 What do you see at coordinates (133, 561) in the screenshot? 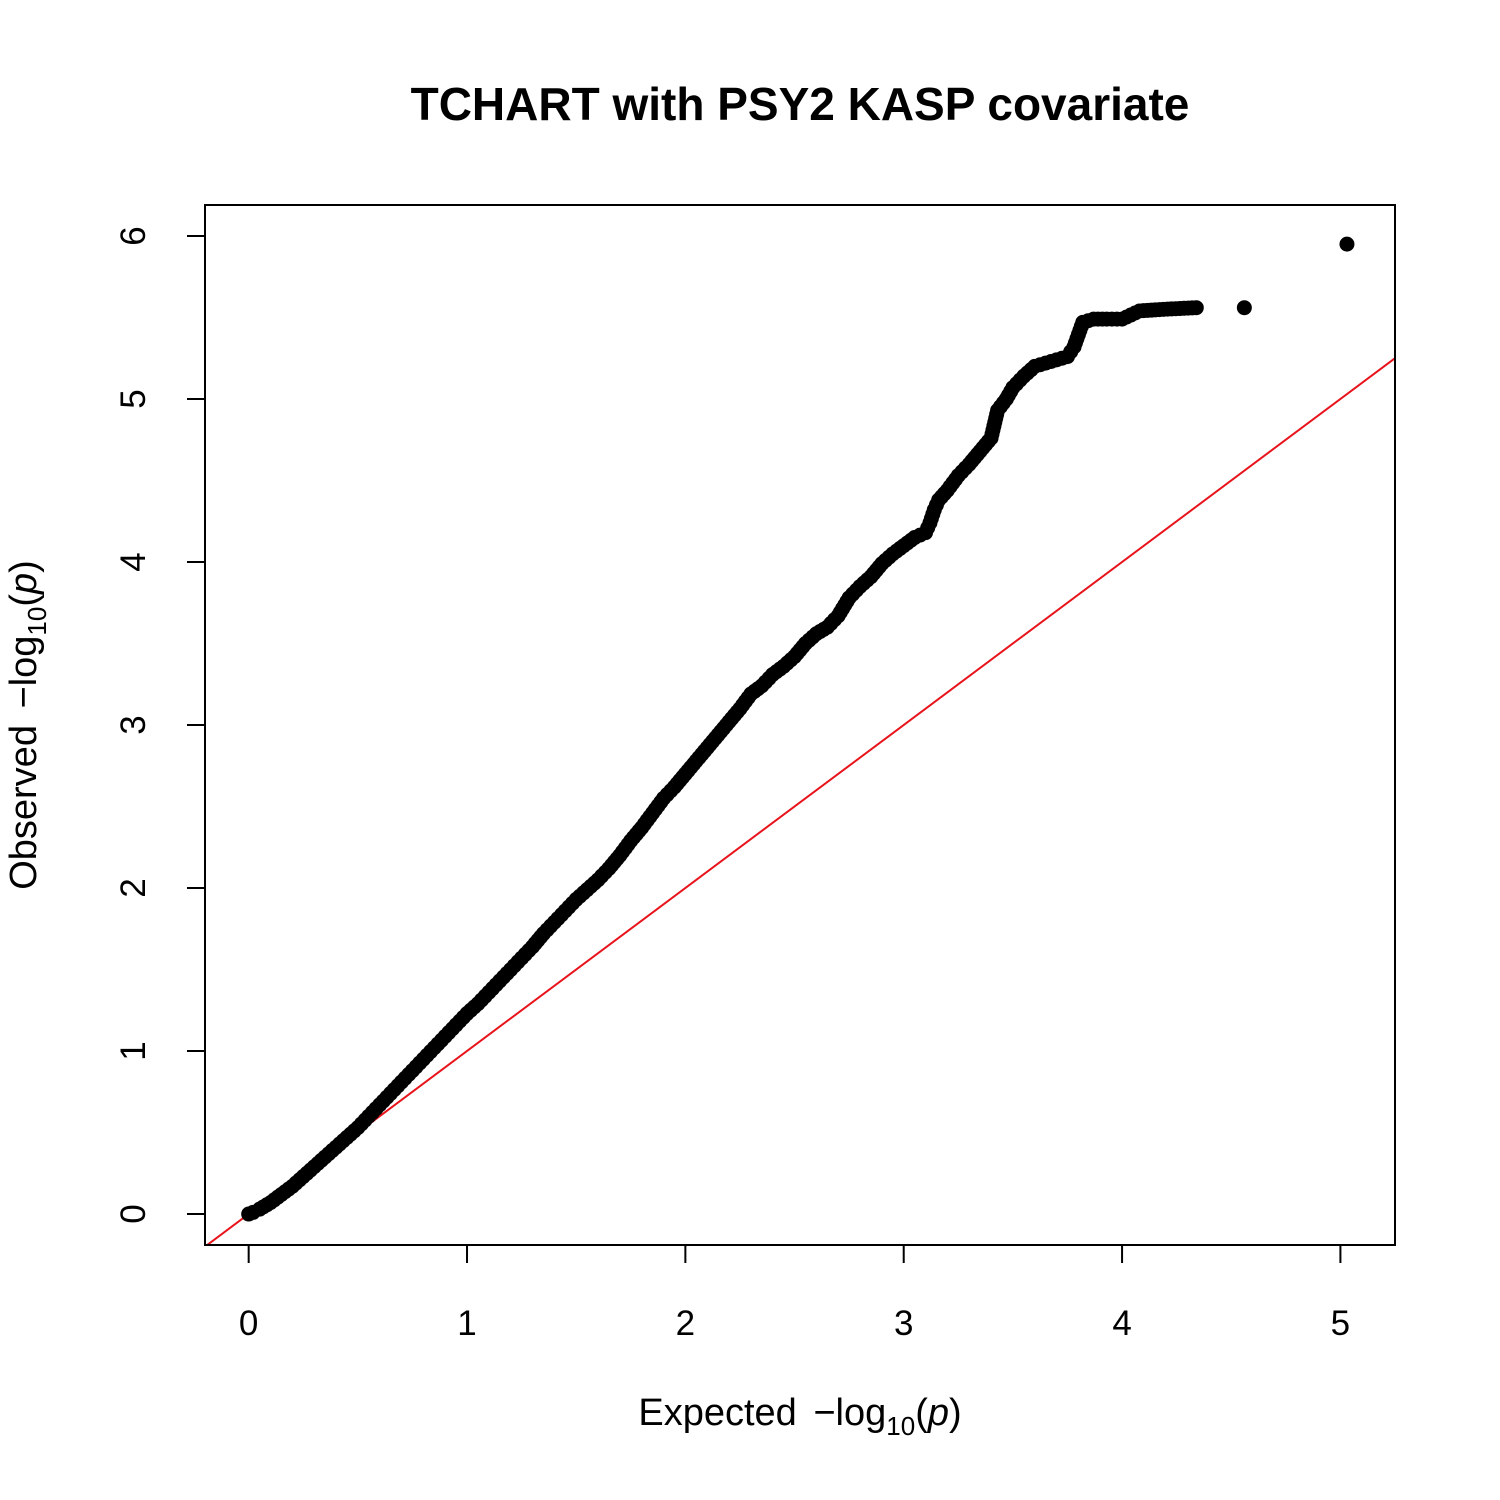
I see `y-tick-label: 4` at bounding box center [133, 561].